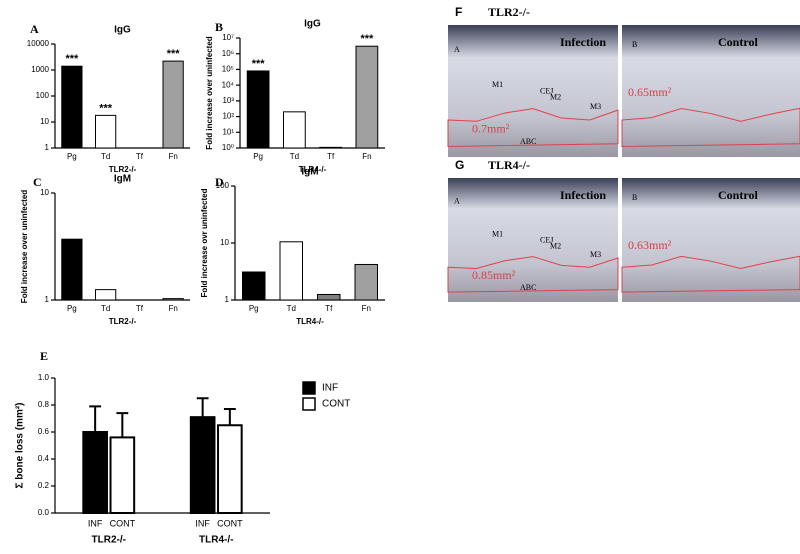  I want to click on y-tick-label: 0.2, so click(44, 485).